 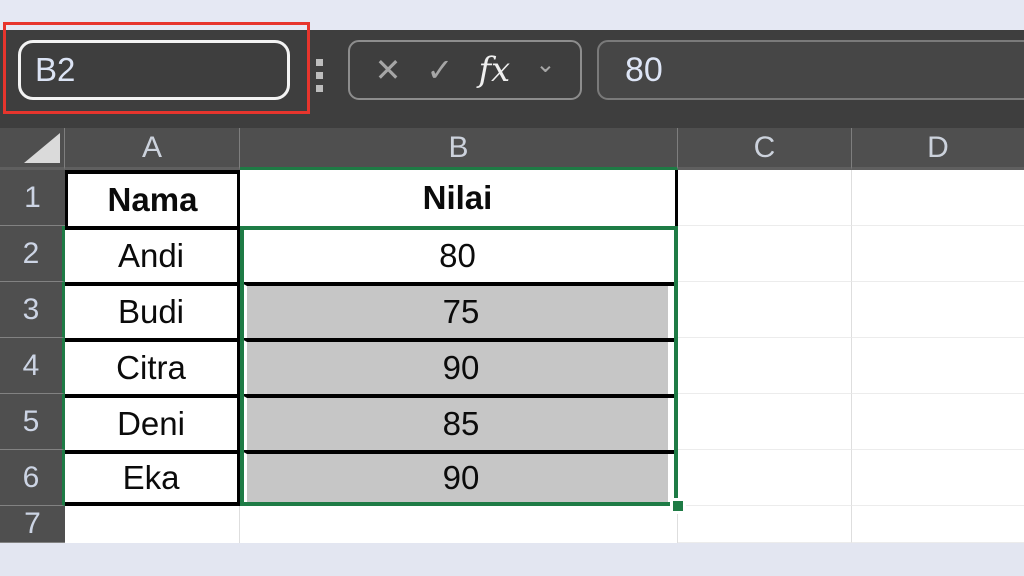 I want to click on cell-B5: 85, so click(x=459, y=422).